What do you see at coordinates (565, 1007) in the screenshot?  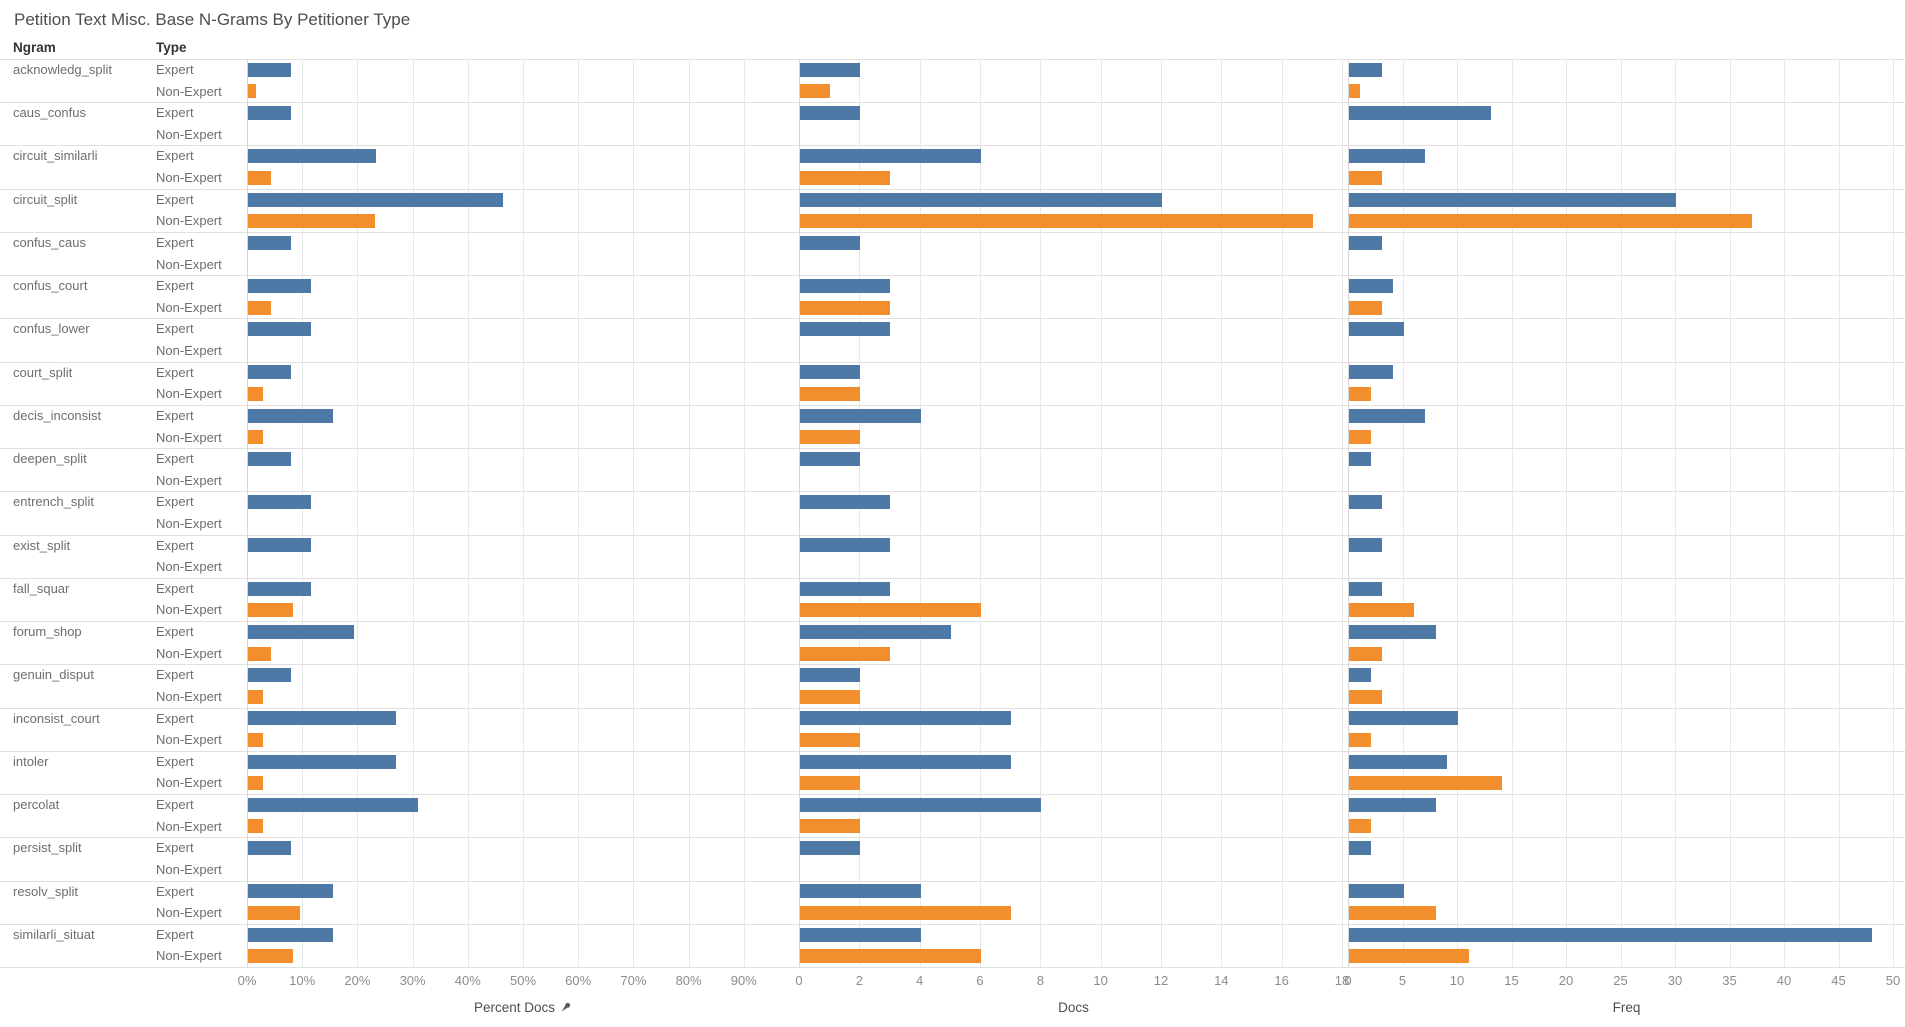 I see `pinned-axis-pin-icon` at bounding box center [565, 1007].